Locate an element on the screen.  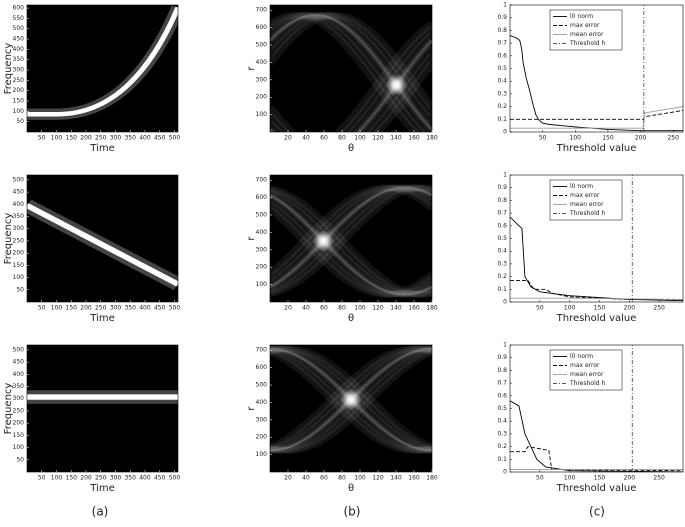
plot-background is located at coordinates (351, 408).